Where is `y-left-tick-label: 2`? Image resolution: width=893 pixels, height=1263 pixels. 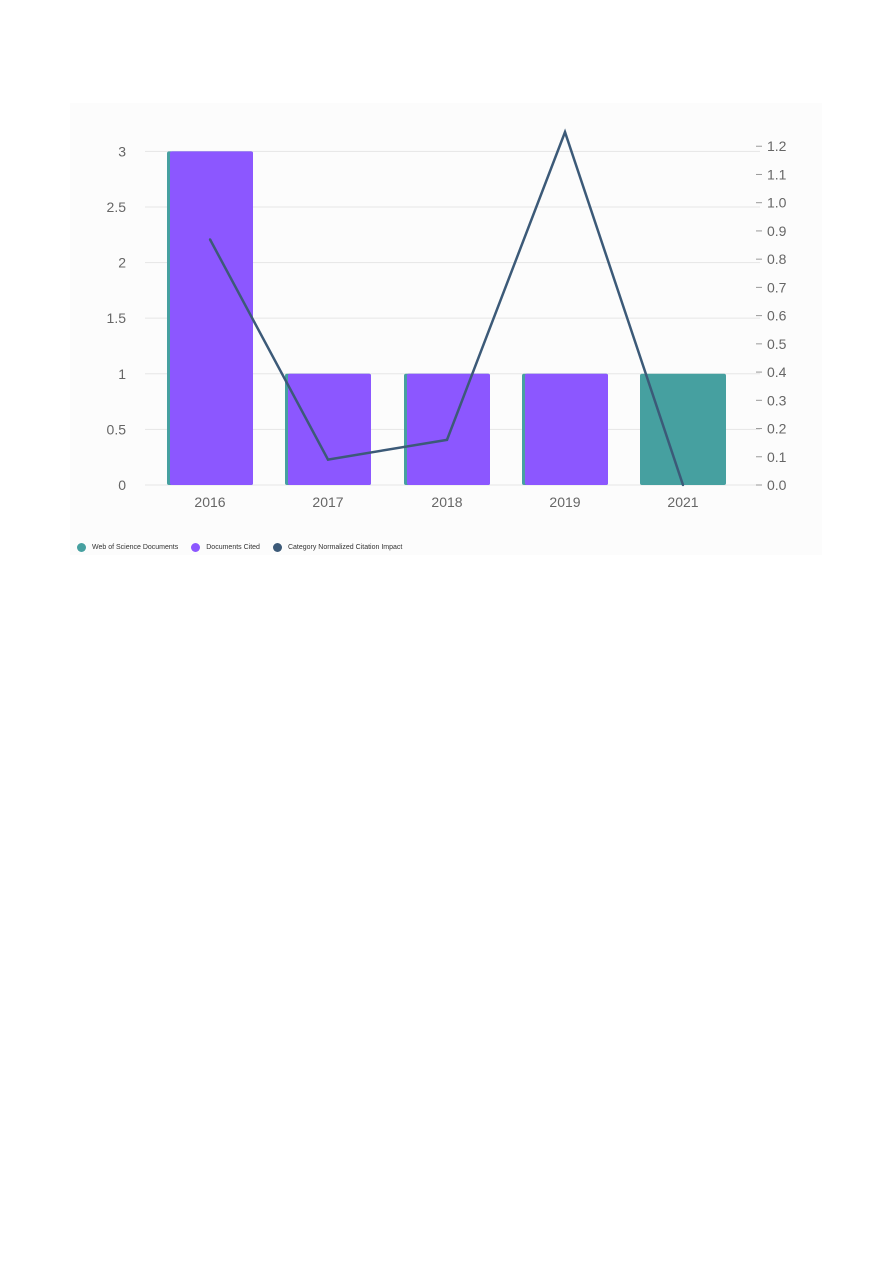
y-left-tick-label: 2 is located at coordinates (122, 263).